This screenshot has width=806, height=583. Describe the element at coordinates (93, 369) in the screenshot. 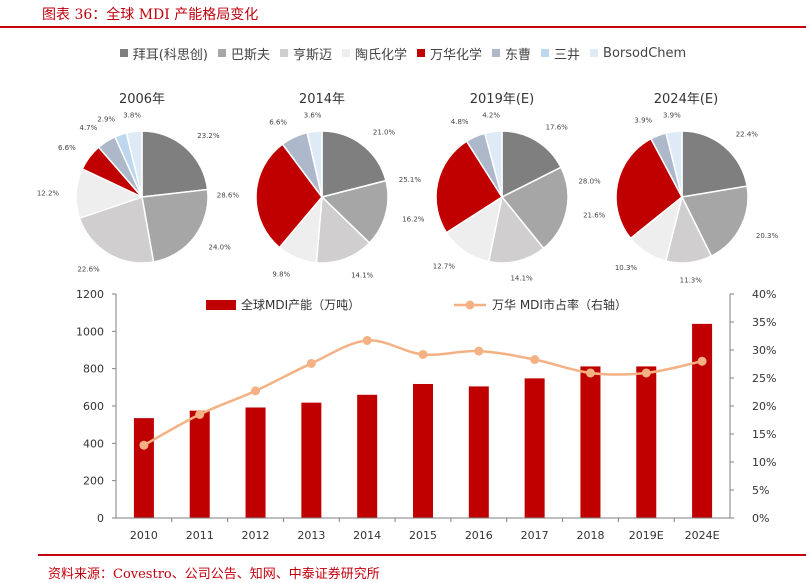

I see `y-tick-label-left: 800` at that location.